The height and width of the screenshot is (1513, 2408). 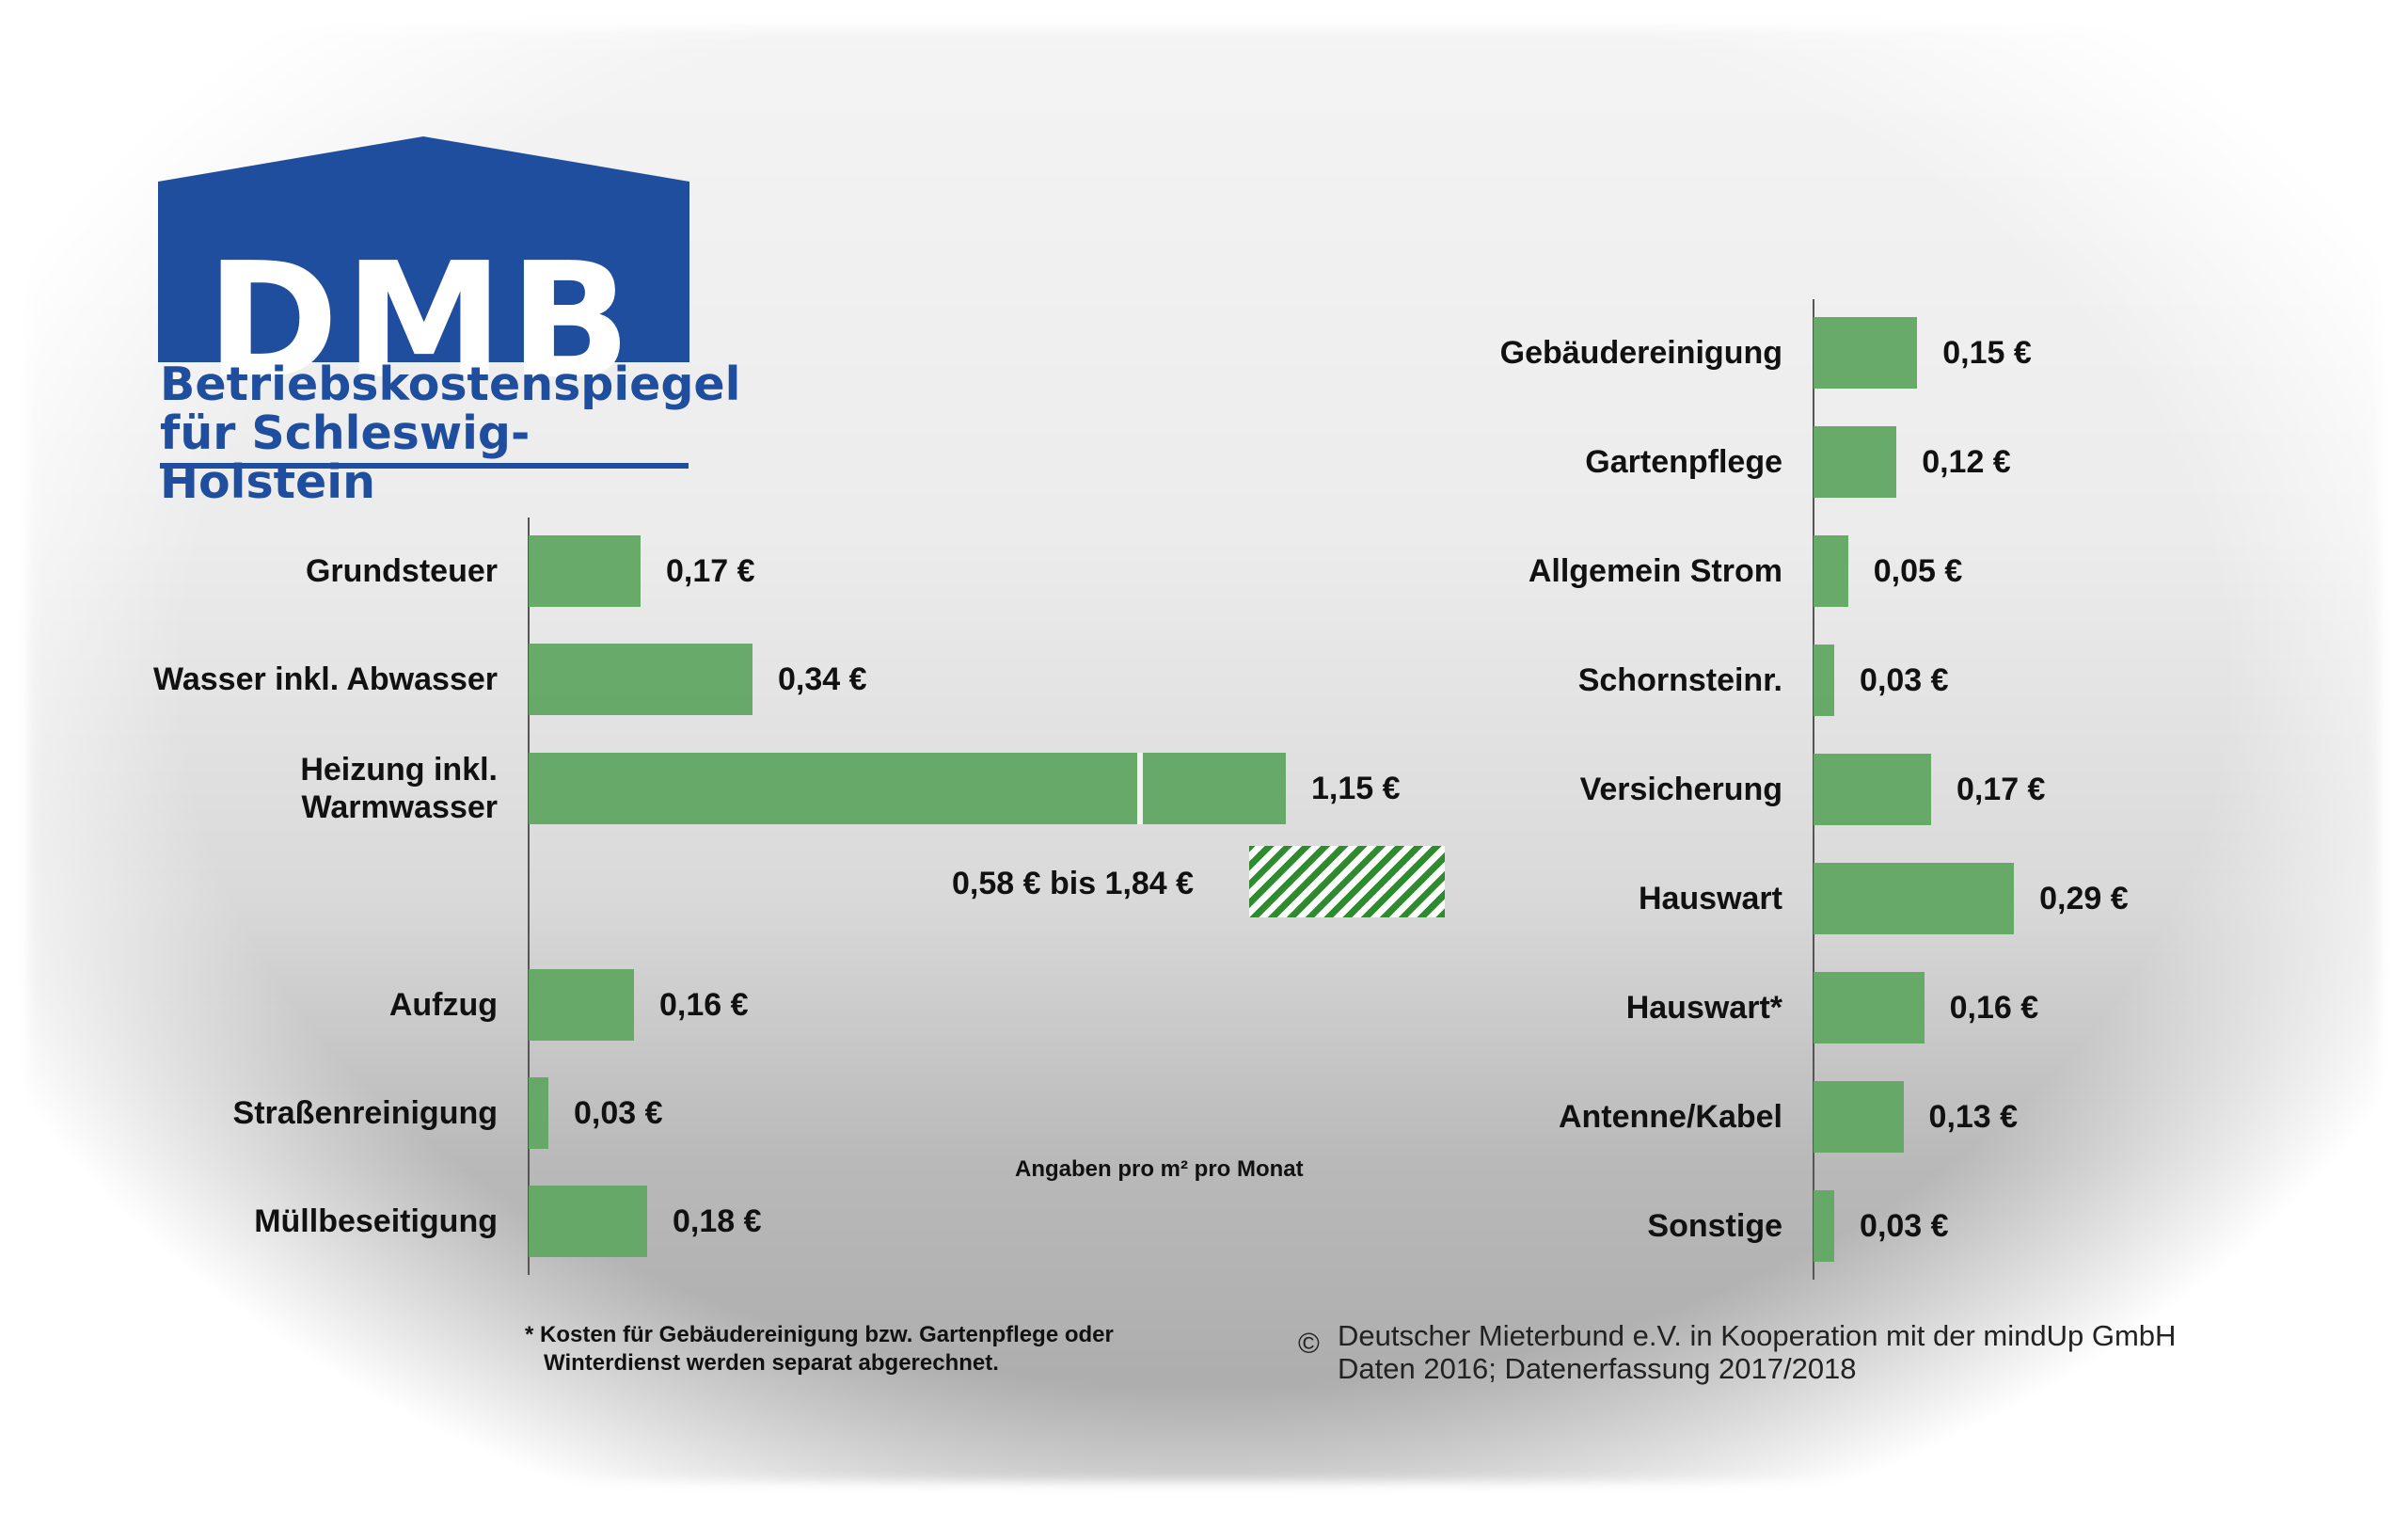 I want to click on chart-category-label: Hauswart, so click(x=1710, y=898).